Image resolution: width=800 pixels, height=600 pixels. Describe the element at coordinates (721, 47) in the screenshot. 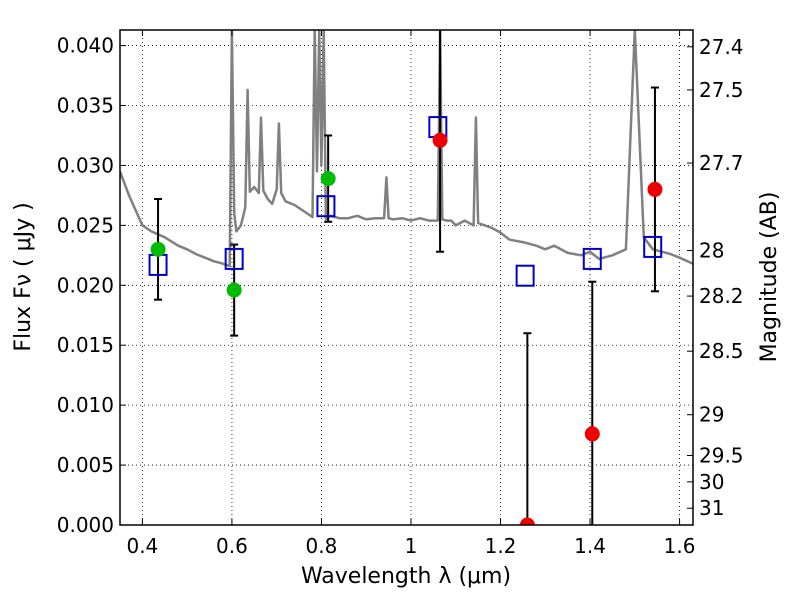

I see `right-tick-label: 27.4` at that location.